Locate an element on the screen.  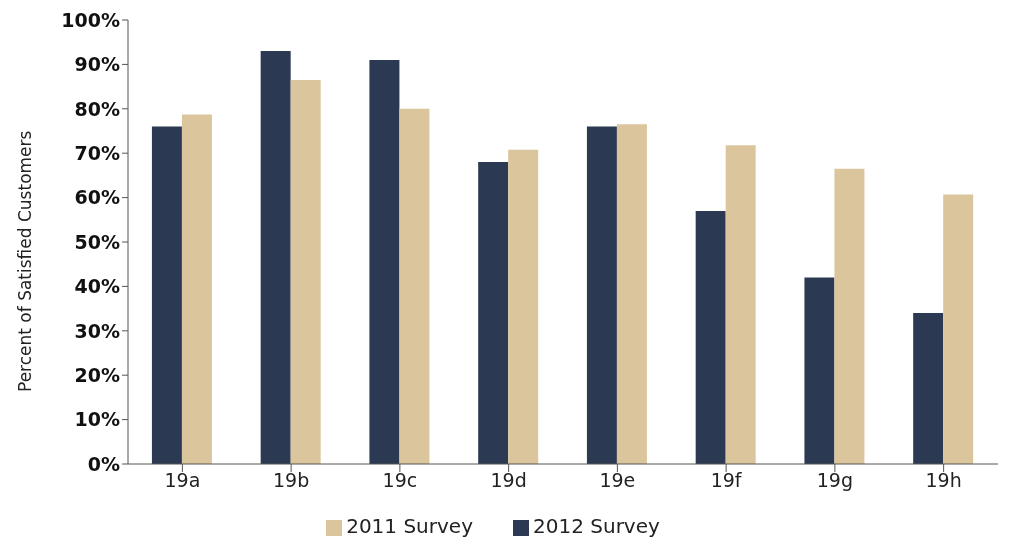
x-tick-label: 19f is located at coordinates (726, 480).